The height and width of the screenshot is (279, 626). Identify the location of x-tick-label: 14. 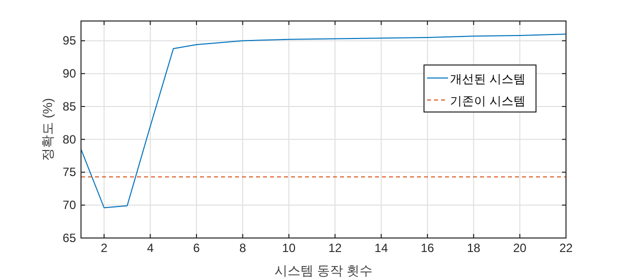
(381, 248).